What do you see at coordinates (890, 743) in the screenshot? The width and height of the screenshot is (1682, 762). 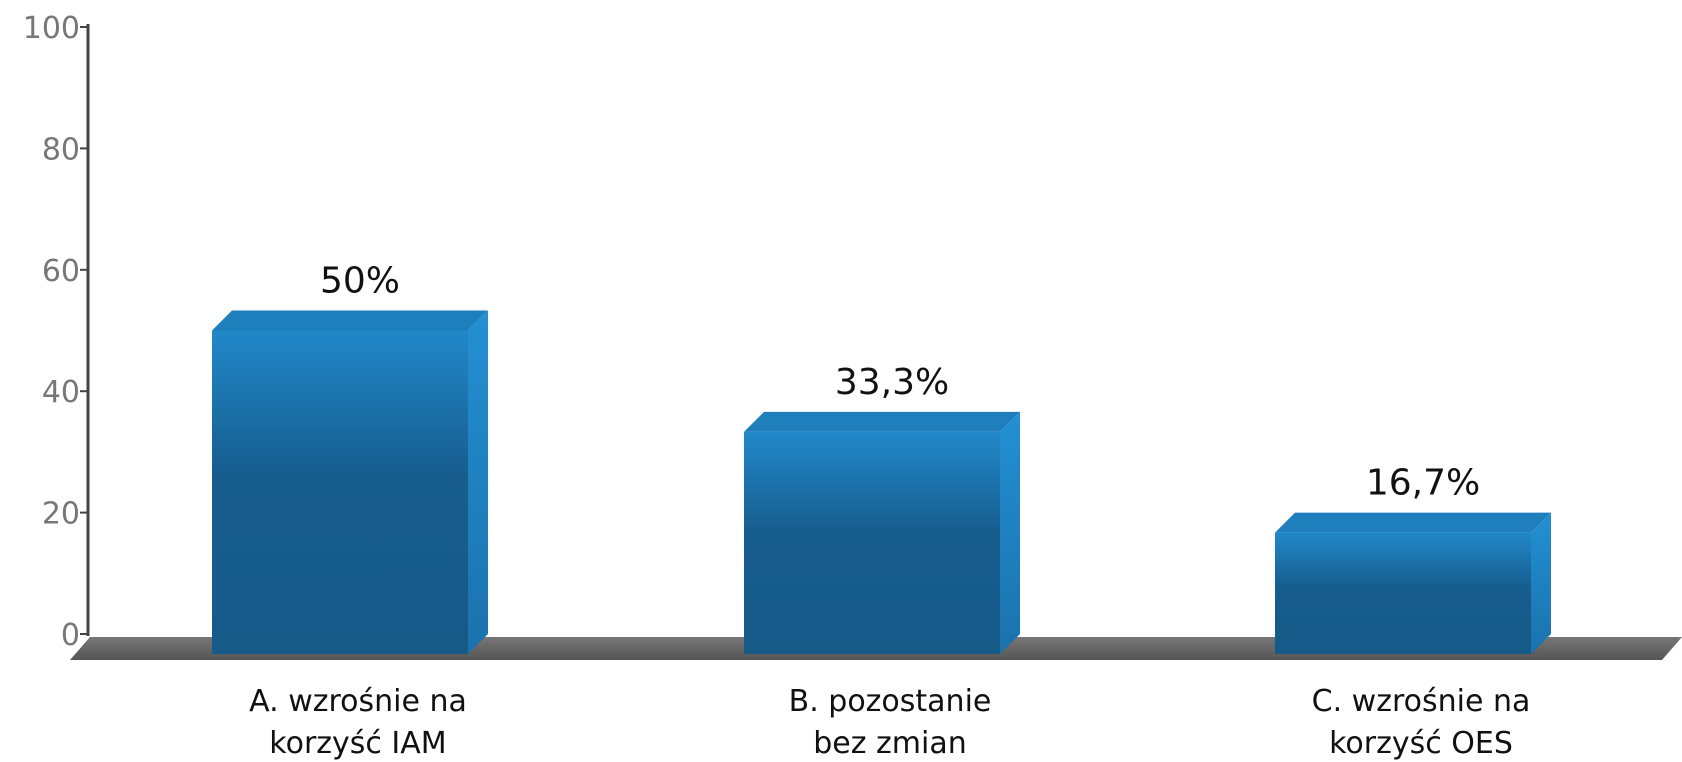 I see `x-tick-label: bez zmian` at bounding box center [890, 743].